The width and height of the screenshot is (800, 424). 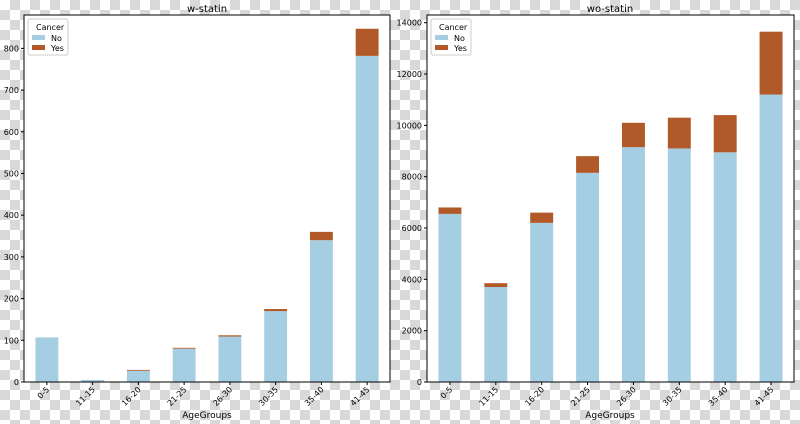 I want to click on y-tick-label: 8000, so click(x=412, y=177).